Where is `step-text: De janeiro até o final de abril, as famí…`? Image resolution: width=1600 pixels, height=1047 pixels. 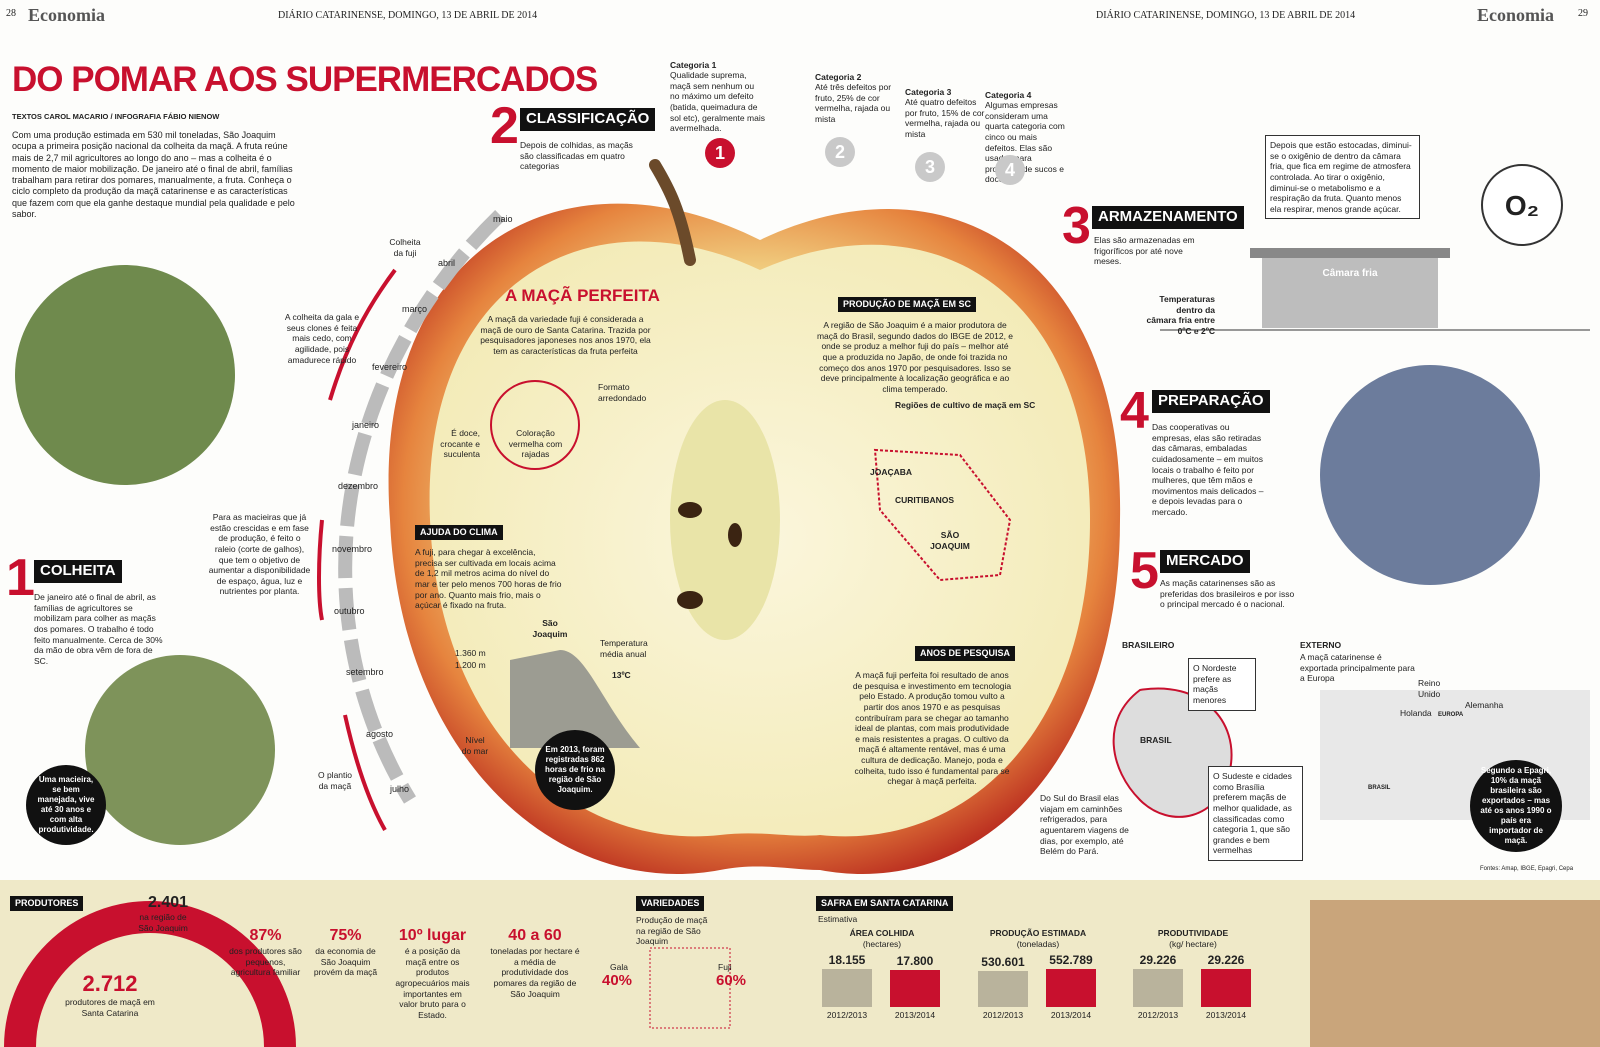
step-text: De janeiro até o final de abril, as famí… is located at coordinates (98, 629).